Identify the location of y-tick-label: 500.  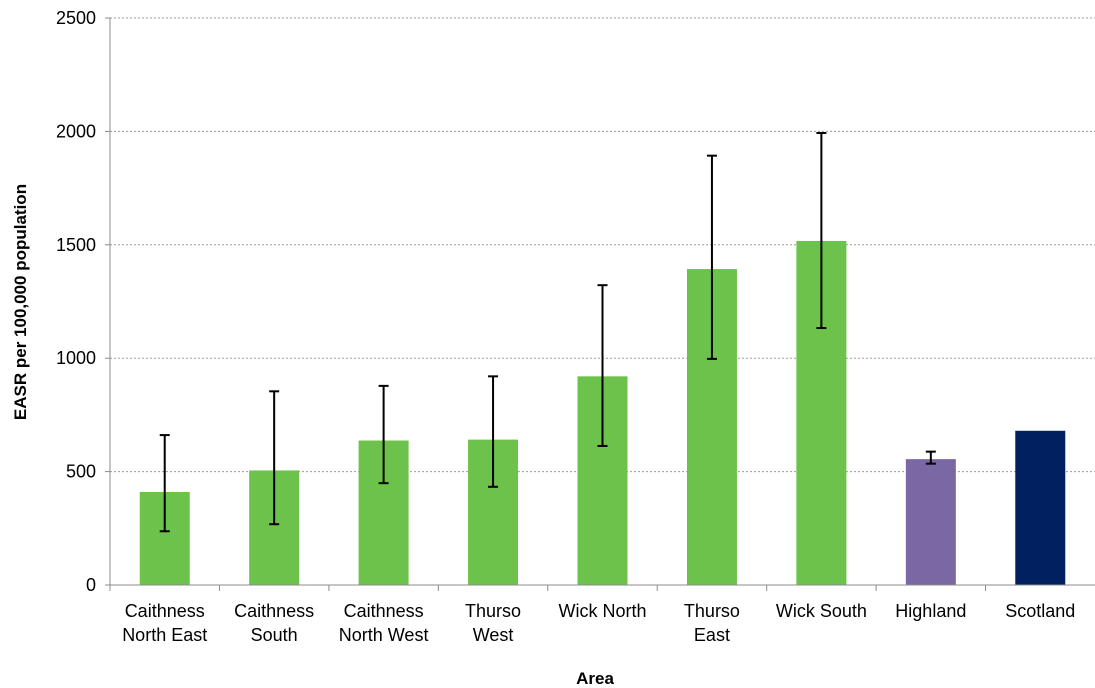
(81, 472).